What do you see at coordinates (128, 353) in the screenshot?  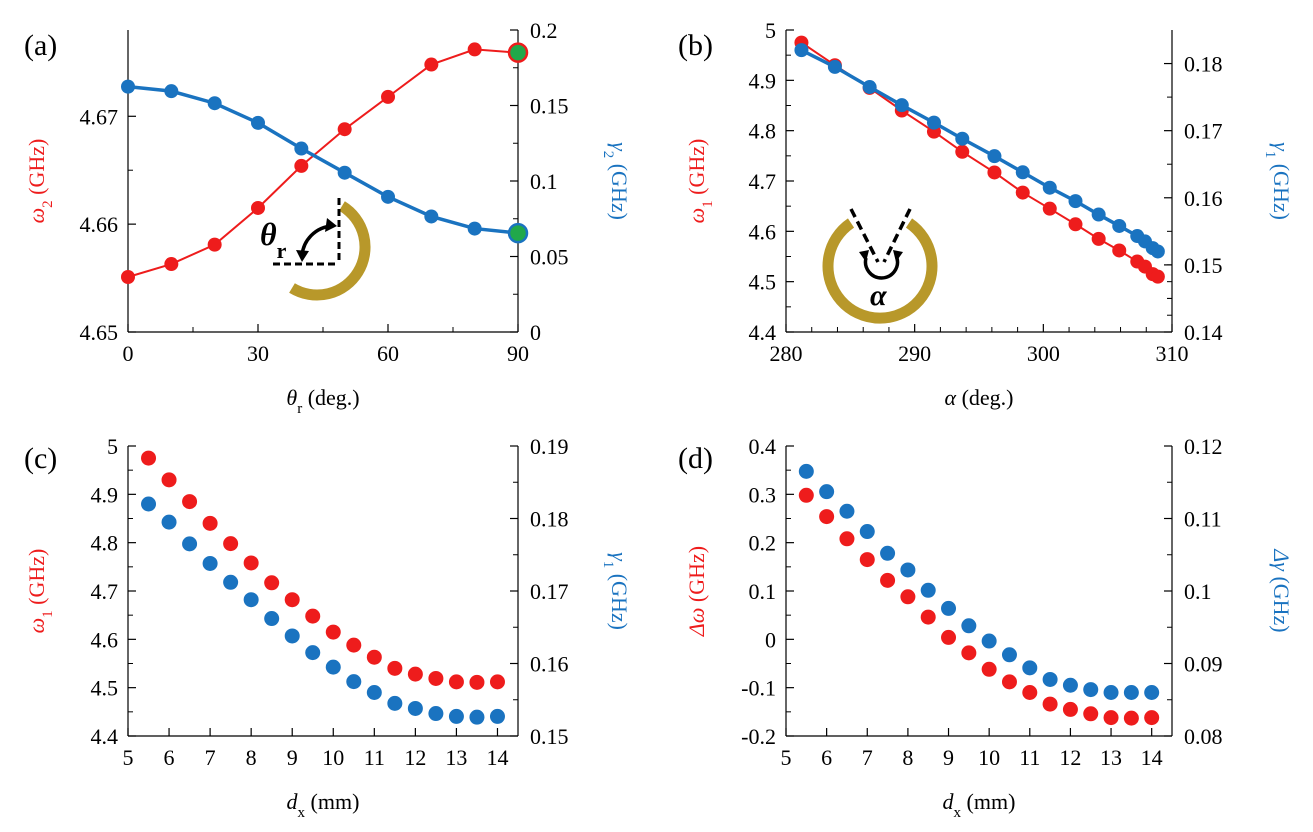 I see `x-tick-label: 0` at bounding box center [128, 353].